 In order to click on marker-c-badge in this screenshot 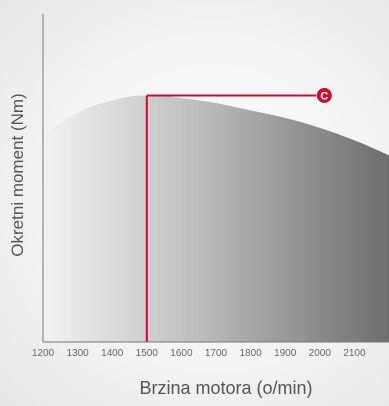, I will do `click(324, 95)`.